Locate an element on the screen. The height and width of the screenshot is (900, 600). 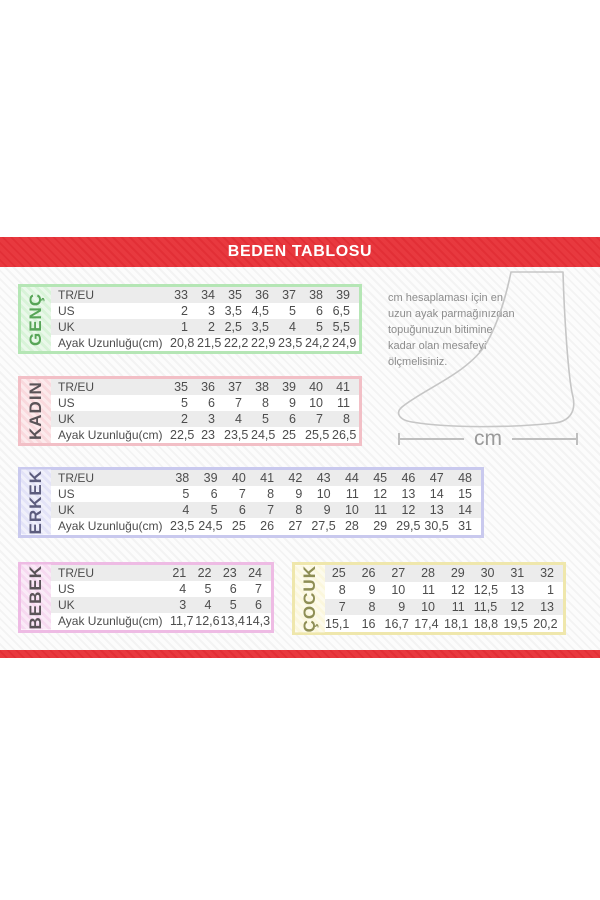
row-label: Ayak Uzunluğu(cm) is located at coordinates (110, 621).